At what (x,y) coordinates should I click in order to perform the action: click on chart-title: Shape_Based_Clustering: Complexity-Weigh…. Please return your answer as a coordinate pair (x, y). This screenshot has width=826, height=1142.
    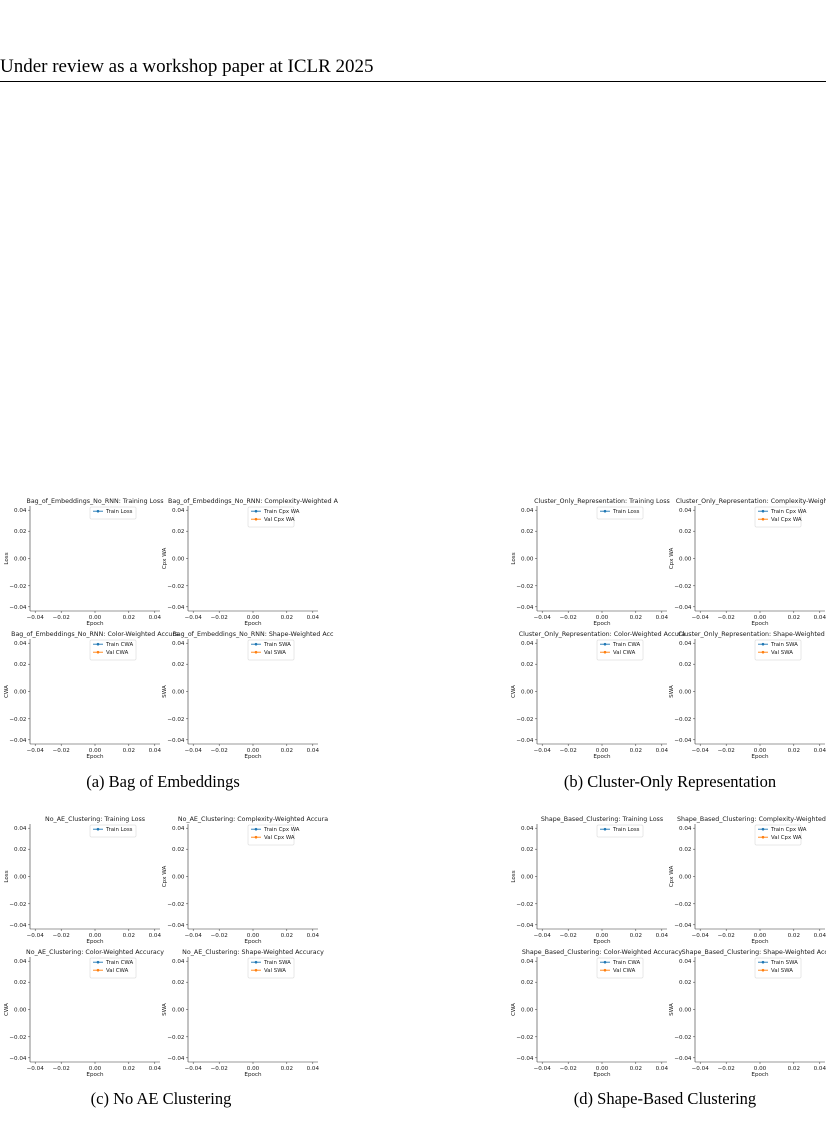
    Looking at the image, I should click on (751, 819).